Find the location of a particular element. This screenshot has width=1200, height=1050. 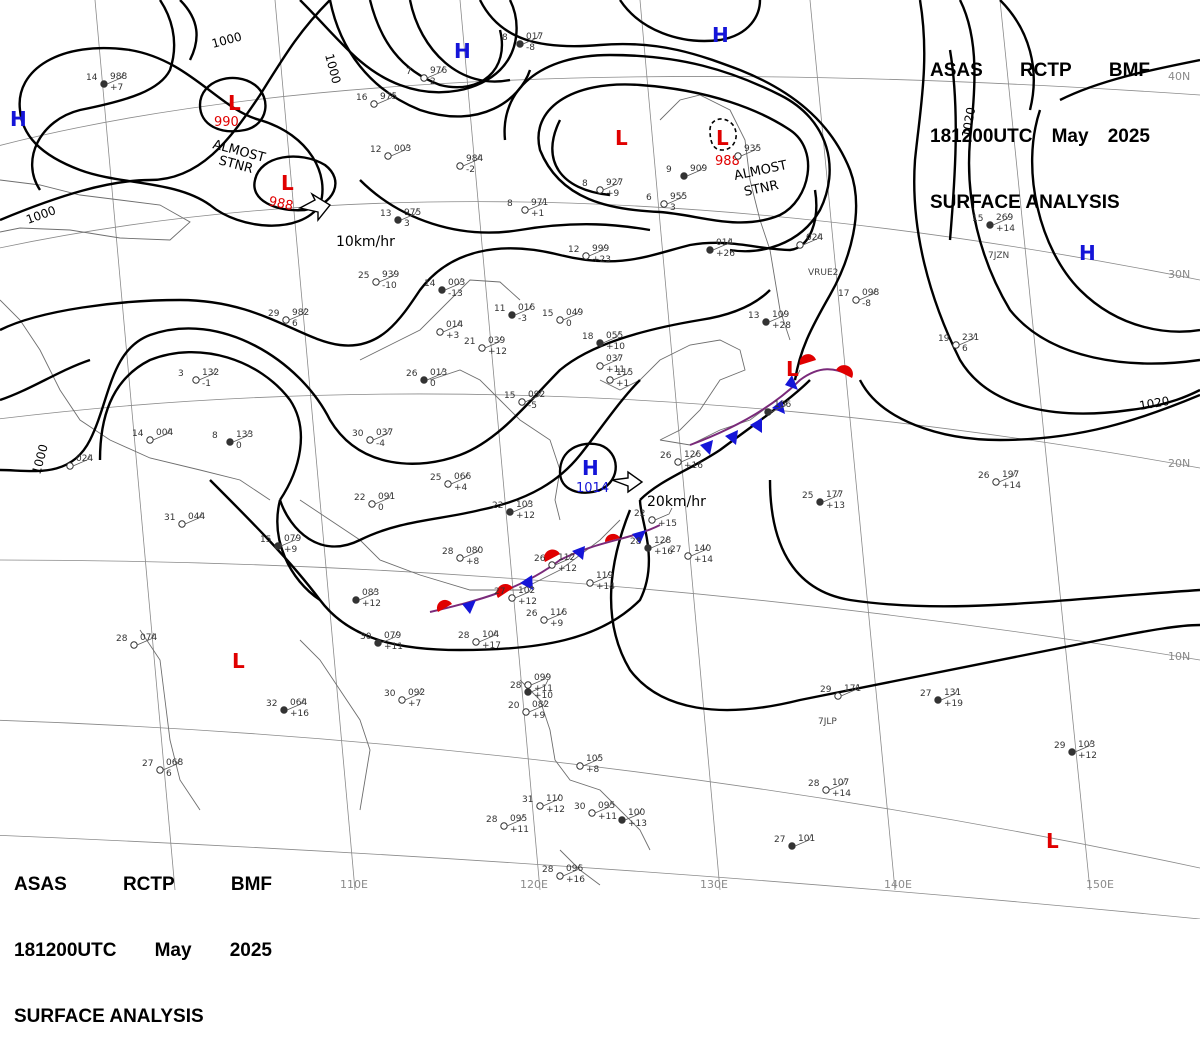

station-plot: 105+8 is located at coordinates (589, 764).